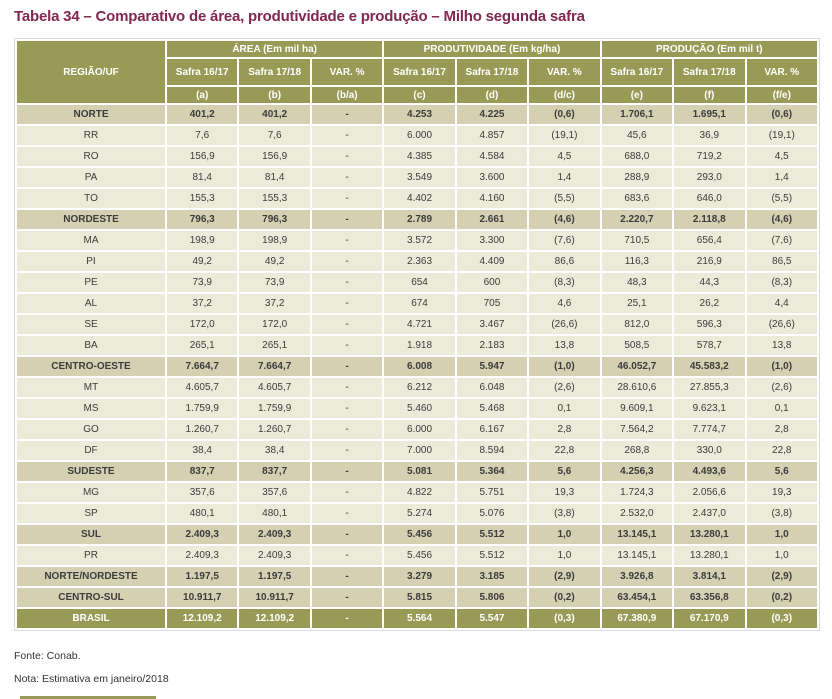 This screenshot has height=699, width=832. Describe the element at coordinates (709, 303) in the screenshot. I see `value-cell: 26,2` at that location.